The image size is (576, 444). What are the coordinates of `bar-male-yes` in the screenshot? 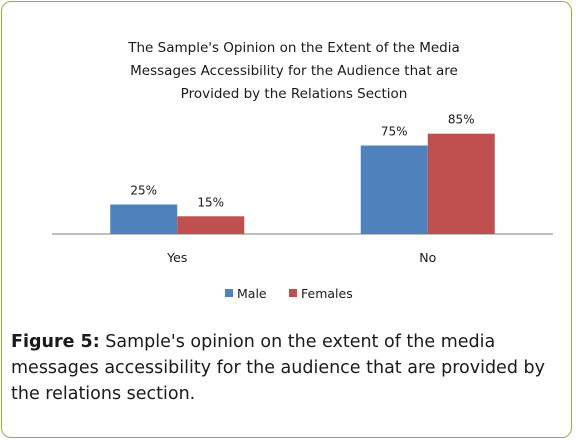 It's located at (144, 219).